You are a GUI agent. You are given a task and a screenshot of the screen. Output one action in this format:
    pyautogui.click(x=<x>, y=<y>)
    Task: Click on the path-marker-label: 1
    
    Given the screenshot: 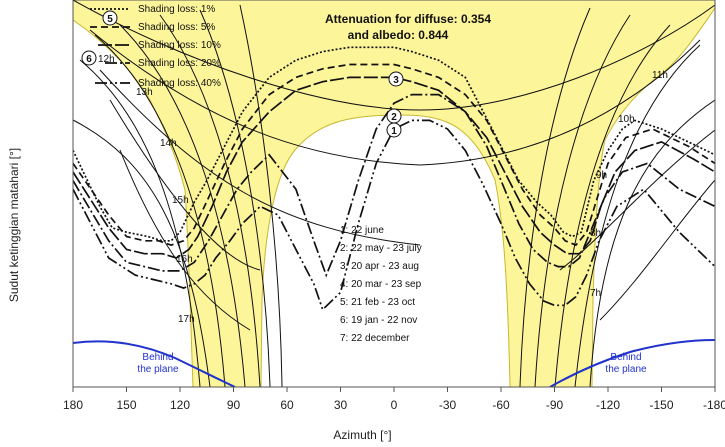 What is the action you would take?
    pyautogui.click(x=394, y=131)
    